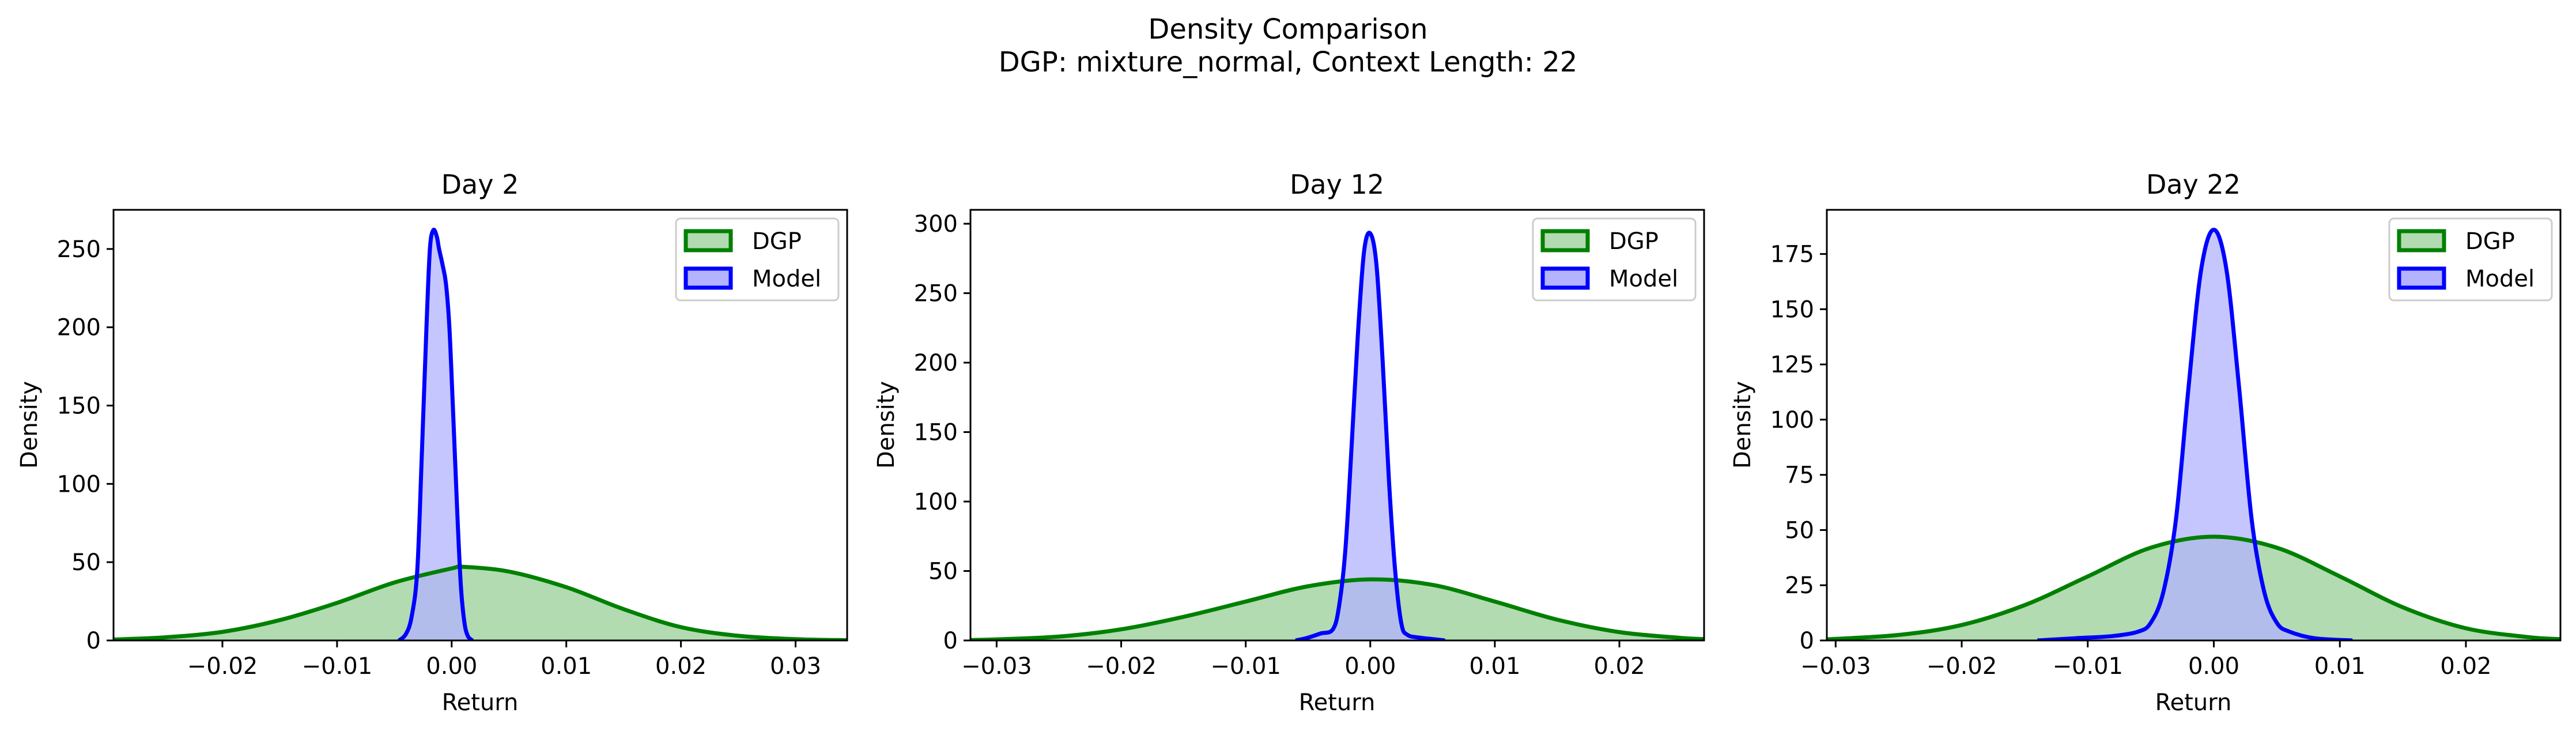 The image size is (2576, 735). What do you see at coordinates (1799, 585) in the screenshot?
I see `y-tick-label: 25` at bounding box center [1799, 585].